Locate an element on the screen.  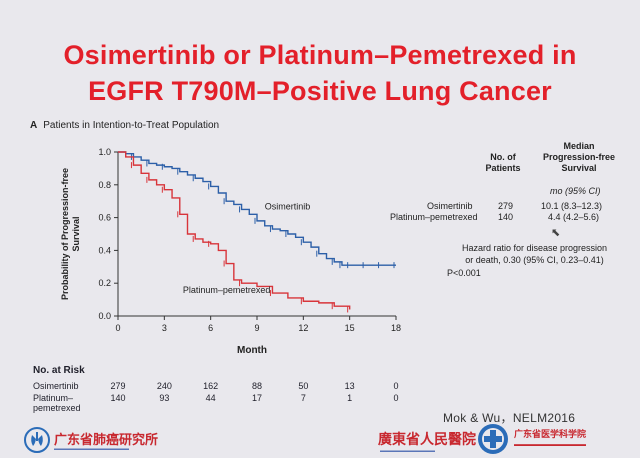
risk-value: 44 is located at coordinates (210, 398).